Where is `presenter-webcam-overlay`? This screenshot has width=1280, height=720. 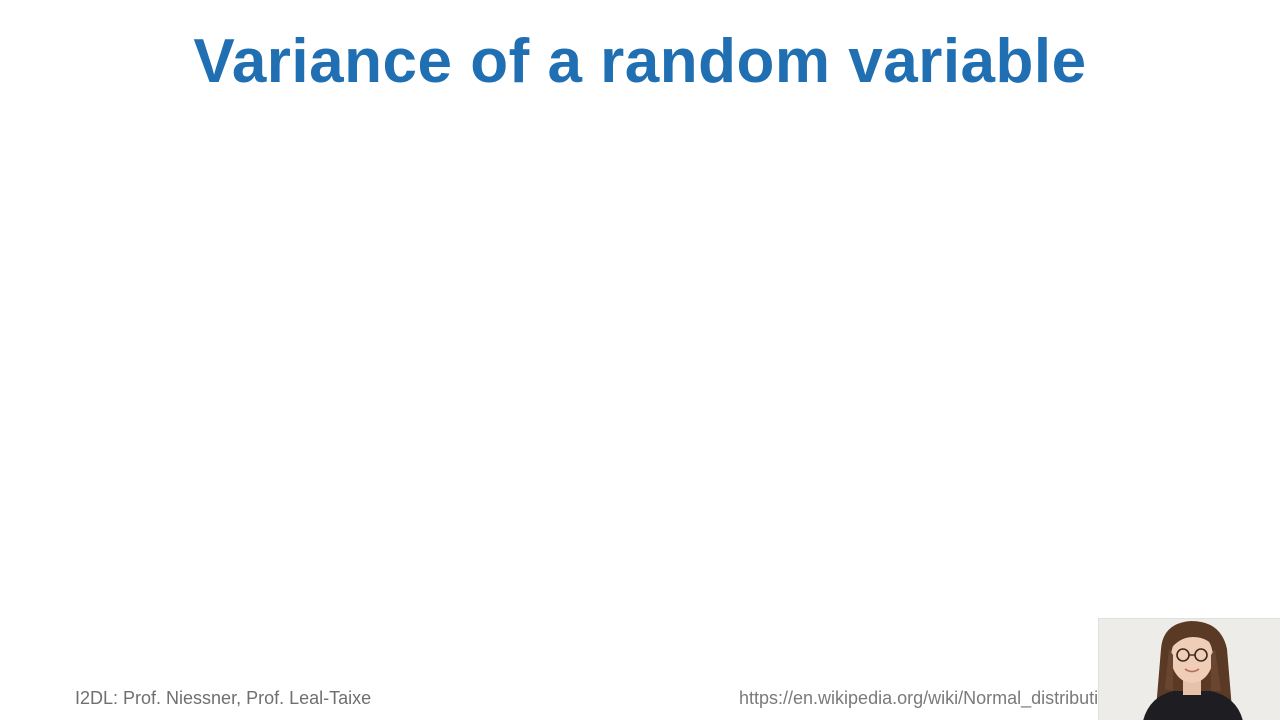 presenter-webcam-overlay is located at coordinates (1189, 669).